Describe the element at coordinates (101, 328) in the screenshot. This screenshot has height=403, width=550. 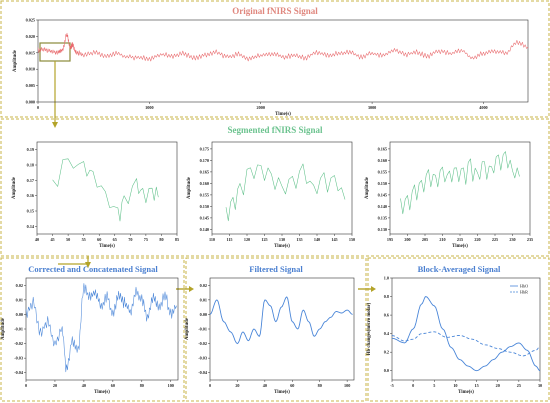
I see `series-line-corrected` at that location.